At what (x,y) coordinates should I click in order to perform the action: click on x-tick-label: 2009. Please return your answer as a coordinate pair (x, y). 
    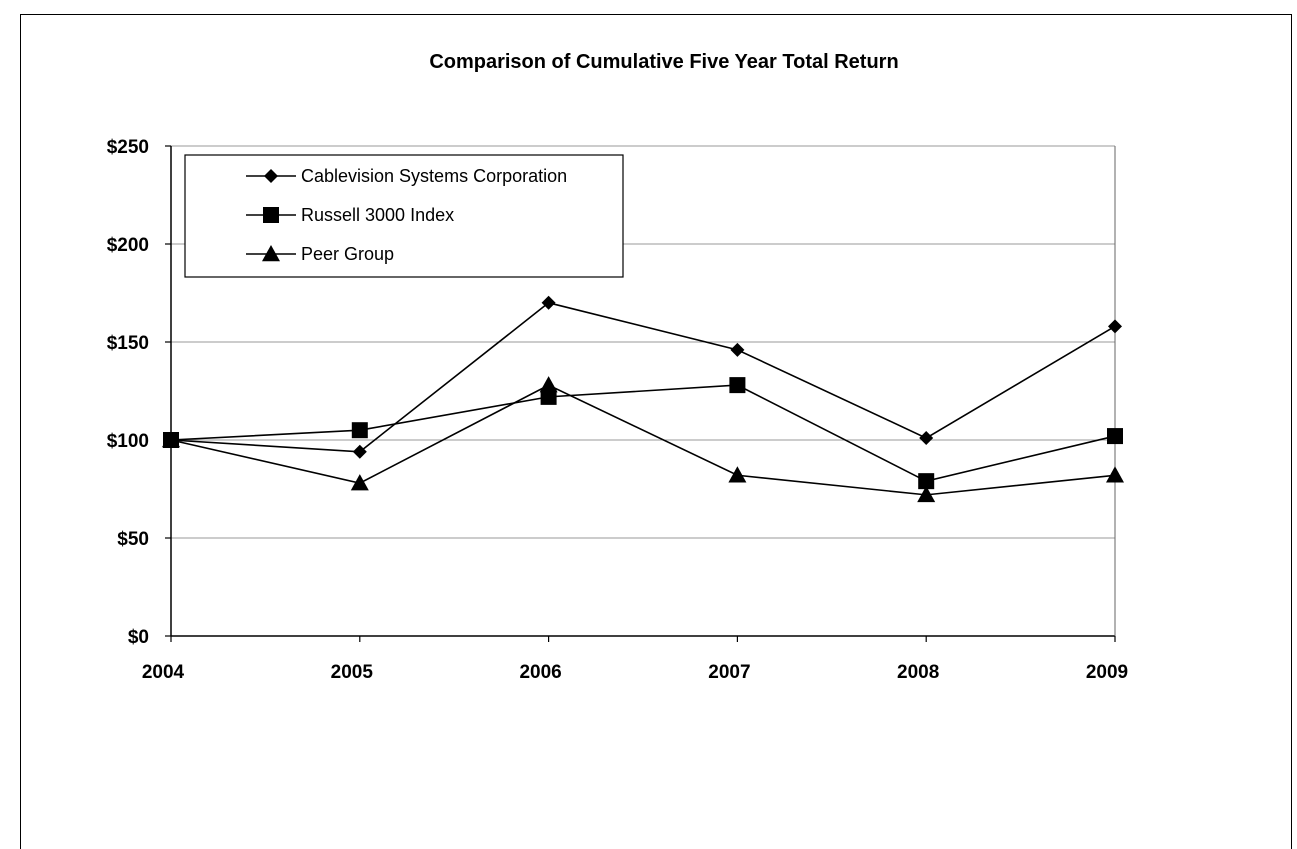
    Looking at the image, I should click on (1107, 672).